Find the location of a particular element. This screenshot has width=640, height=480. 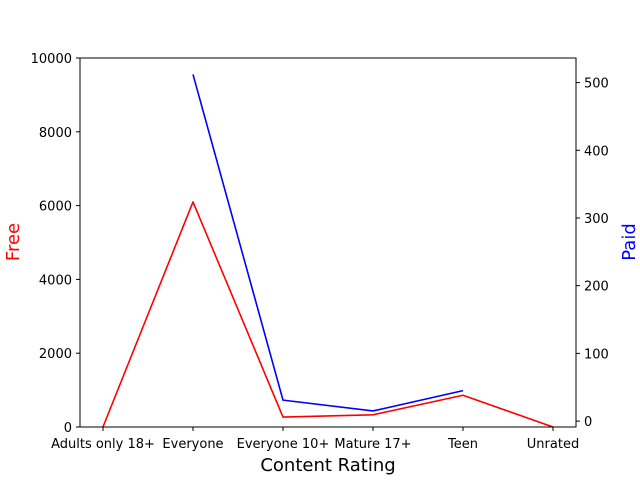

right-tick-label: 300 is located at coordinates (596, 219).